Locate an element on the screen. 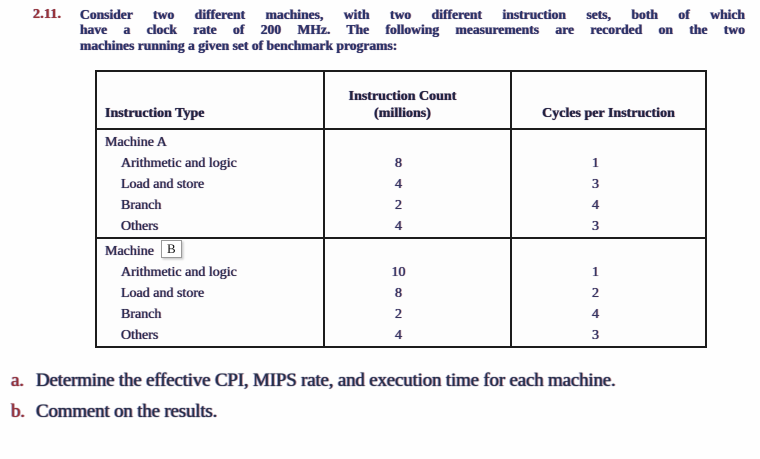 This screenshot has width=760, height=459. count-value: 10 is located at coordinates (398, 272).